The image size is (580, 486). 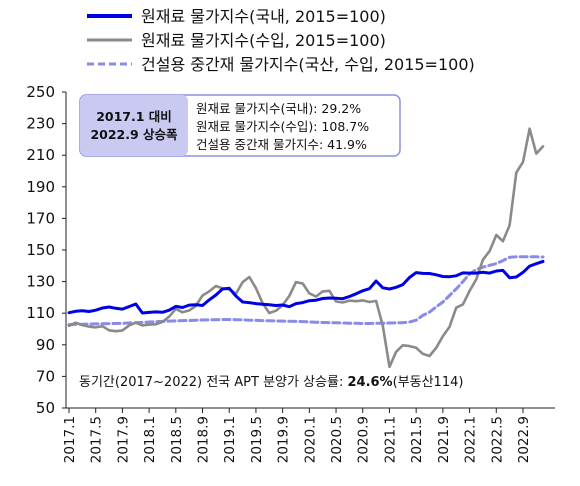 What do you see at coordinates (278, 108) in the screenshot?
I see `annotation-line-domestic: 원재료 물가지수(국내): 29.2%` at bounding box center [278, 108].